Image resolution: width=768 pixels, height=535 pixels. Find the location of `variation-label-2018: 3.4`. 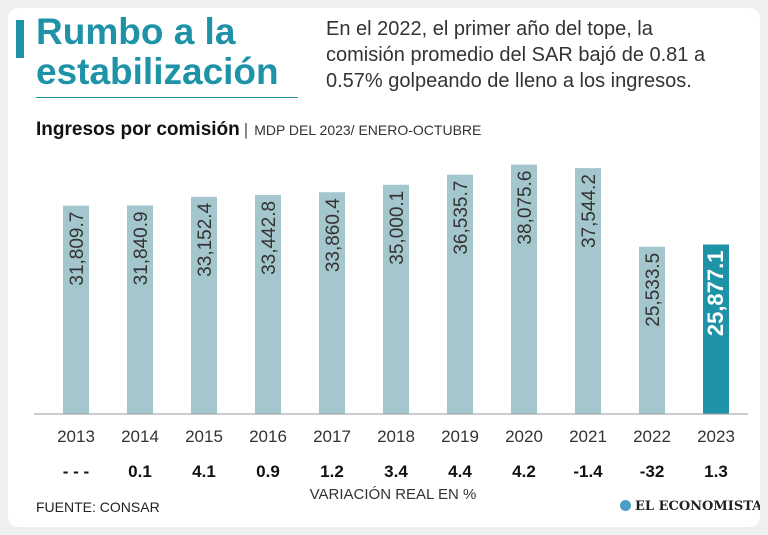

variation-label-2018: 3.4 is located at coordinates (396, 471).